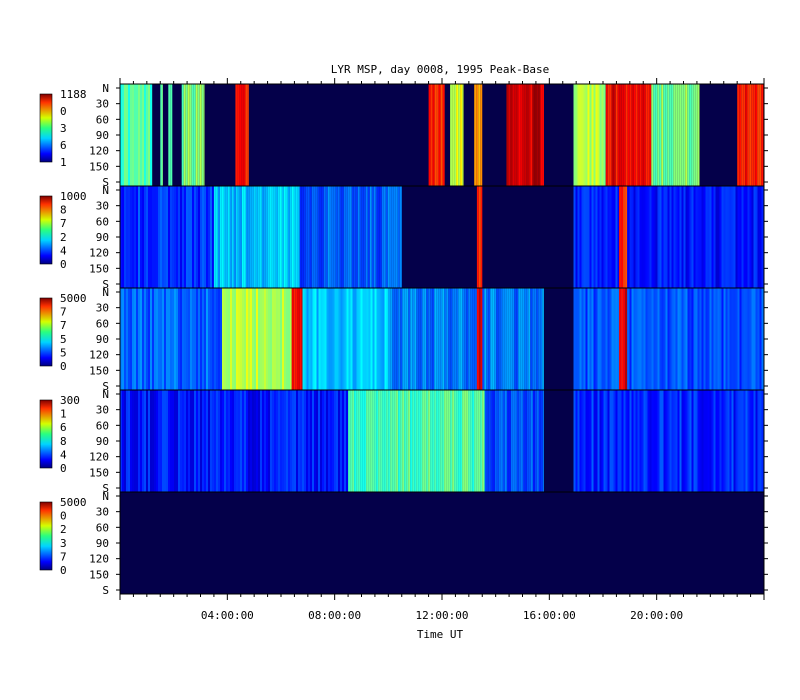 This screenshot has height=700, width=800. I want to click on colorbar-gradient, so click(46, 128).